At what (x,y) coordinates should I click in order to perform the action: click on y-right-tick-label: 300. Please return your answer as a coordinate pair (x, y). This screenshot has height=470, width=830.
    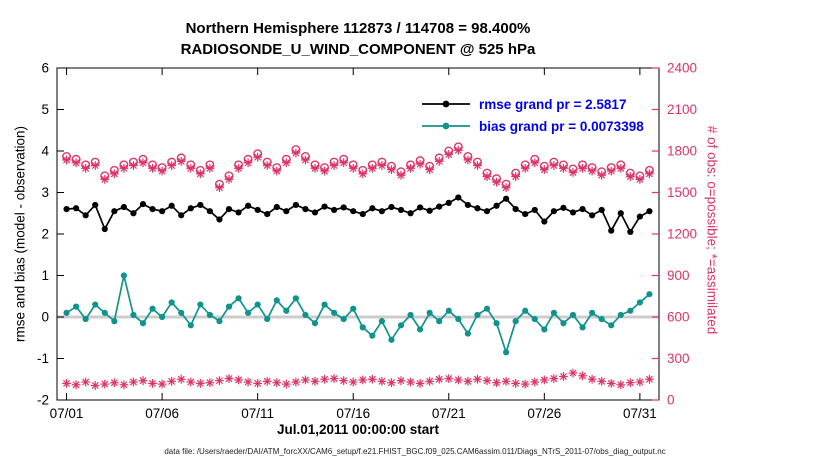
    Looking at the image, I should click on (678, 358).